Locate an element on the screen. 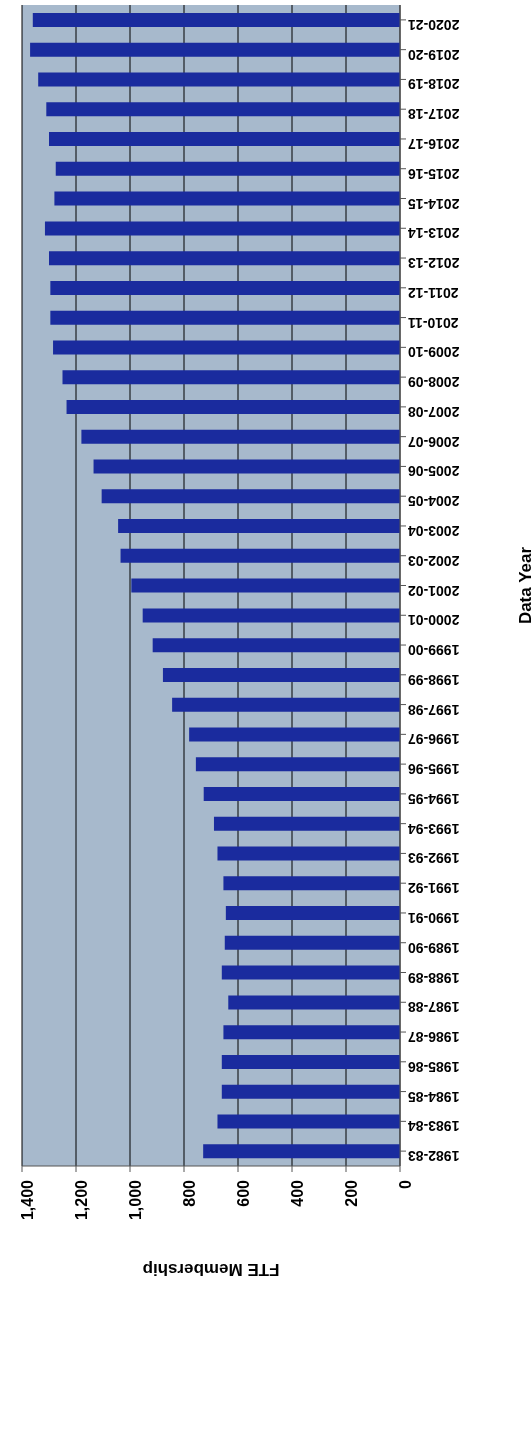 Image resolution: width=532 pixels, height=1456 pixels. y-tick-label: 1997-98 is located at coordinates (433, 709).